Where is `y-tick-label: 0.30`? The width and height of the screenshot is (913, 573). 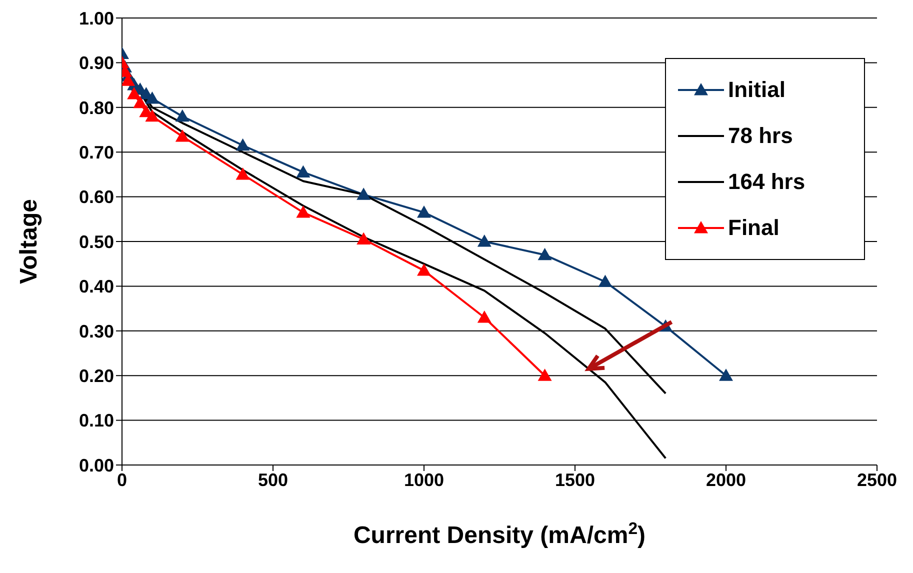
y-tick-label: 0.30 is located at coordinates (96, 331).